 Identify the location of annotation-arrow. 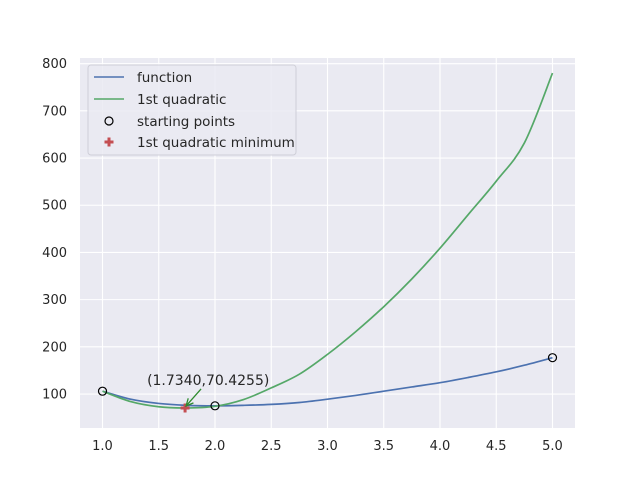
(193, 397).